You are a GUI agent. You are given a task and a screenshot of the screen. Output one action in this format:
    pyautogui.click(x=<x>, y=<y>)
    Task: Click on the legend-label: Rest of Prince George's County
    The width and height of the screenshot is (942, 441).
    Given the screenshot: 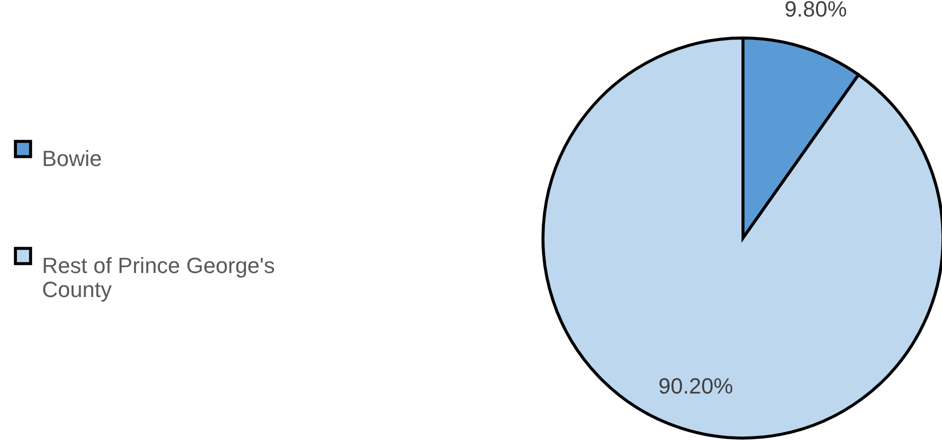 What is the action you would take?
    pyautogui.click(x=158, y=277)
    